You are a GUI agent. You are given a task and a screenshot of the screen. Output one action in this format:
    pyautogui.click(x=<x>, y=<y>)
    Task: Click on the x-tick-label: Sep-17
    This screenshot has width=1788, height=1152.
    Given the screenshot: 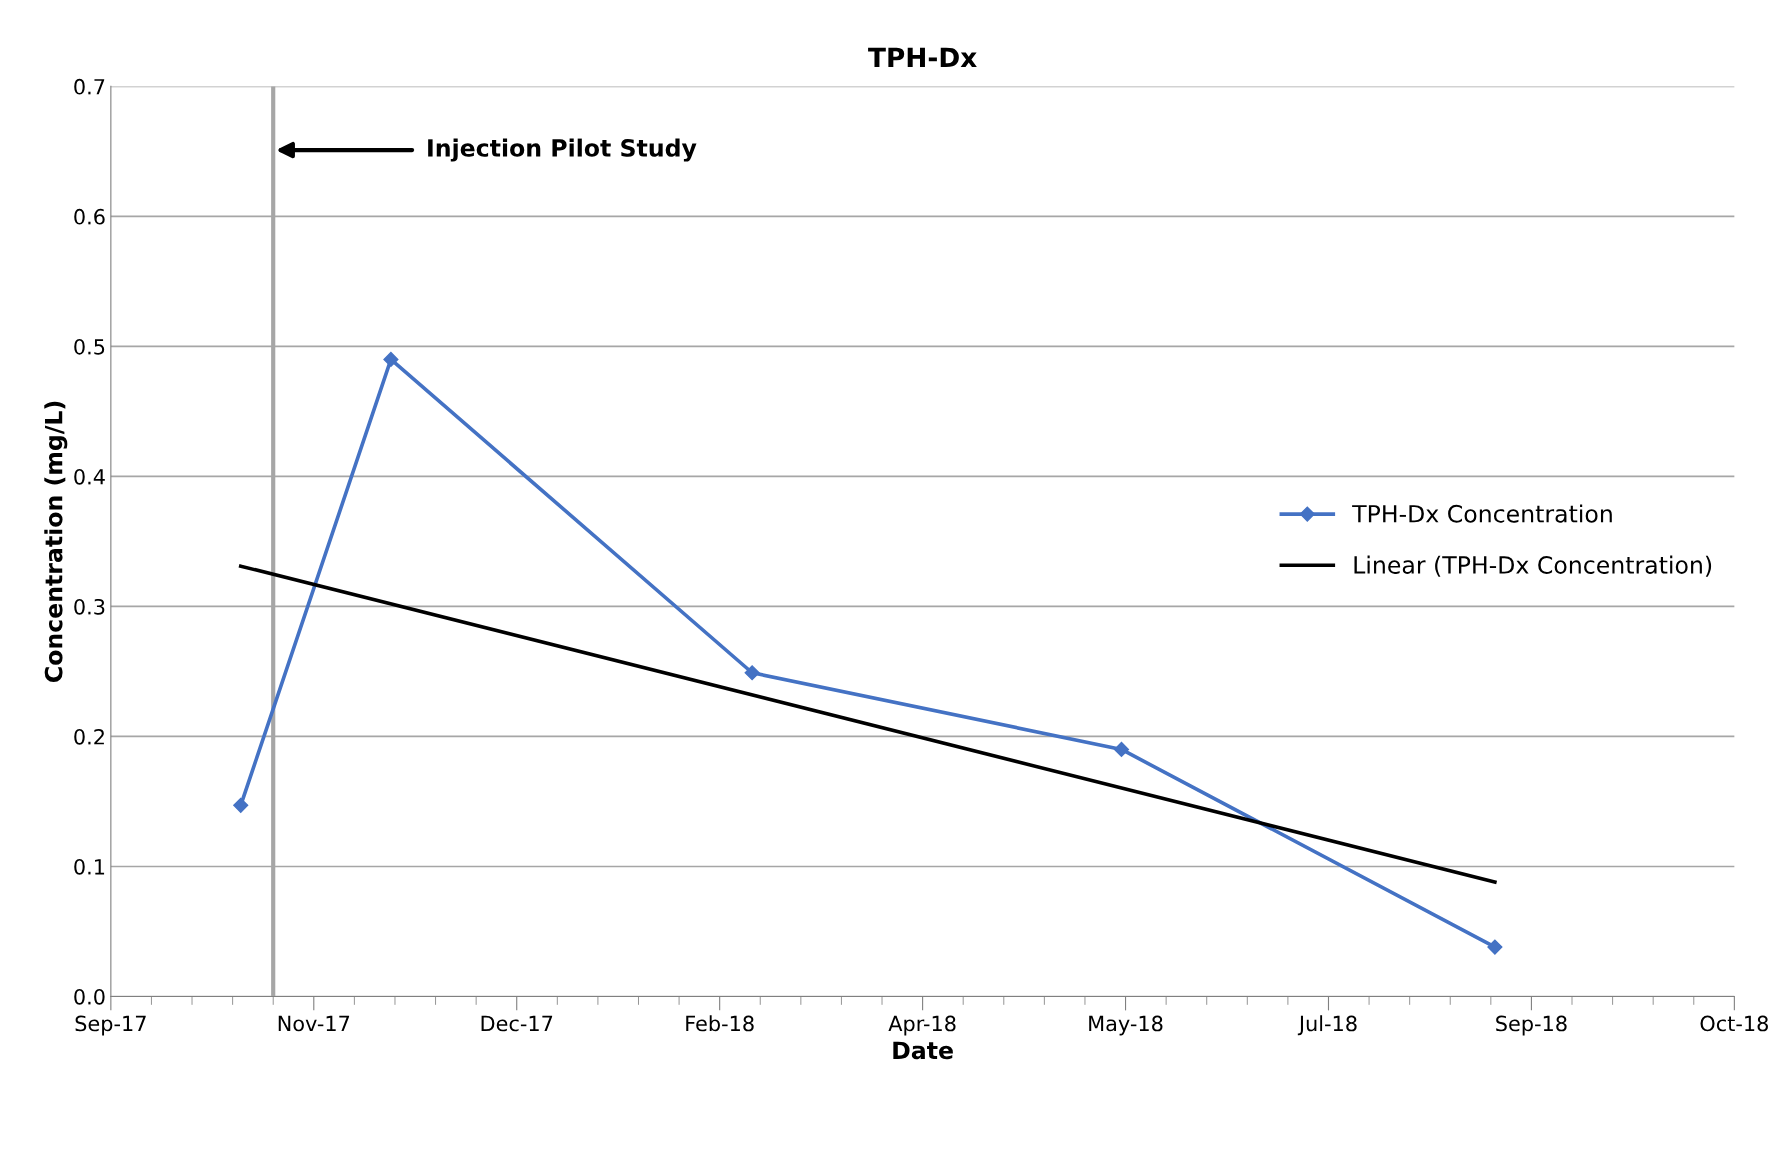 What is the action you would take?
    pyautogui.click(x=110, y=1025)
    